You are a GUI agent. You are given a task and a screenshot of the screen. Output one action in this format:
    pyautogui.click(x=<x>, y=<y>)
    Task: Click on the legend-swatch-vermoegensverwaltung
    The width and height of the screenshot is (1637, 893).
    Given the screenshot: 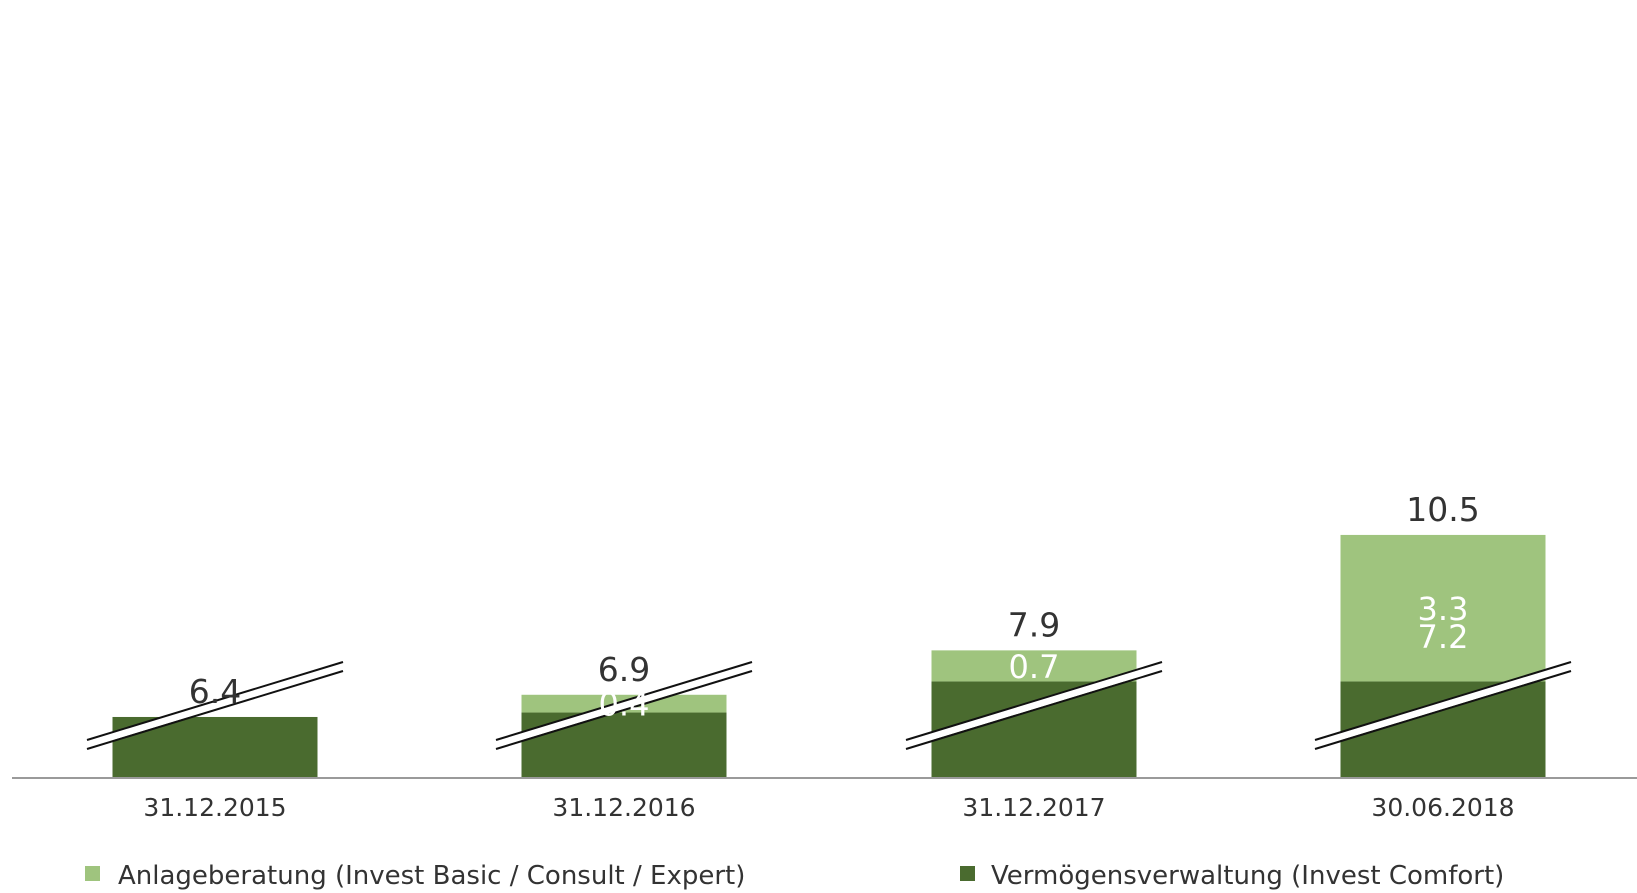 What is the action you would take?
    pyautogui.click(x=967, y=873)
    